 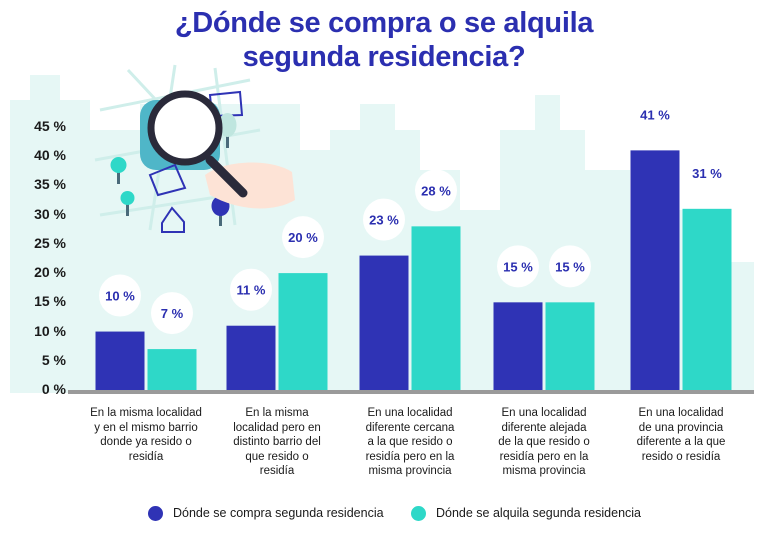 I want to click on data-label-text: 41 %, so click(x=655, y=114).